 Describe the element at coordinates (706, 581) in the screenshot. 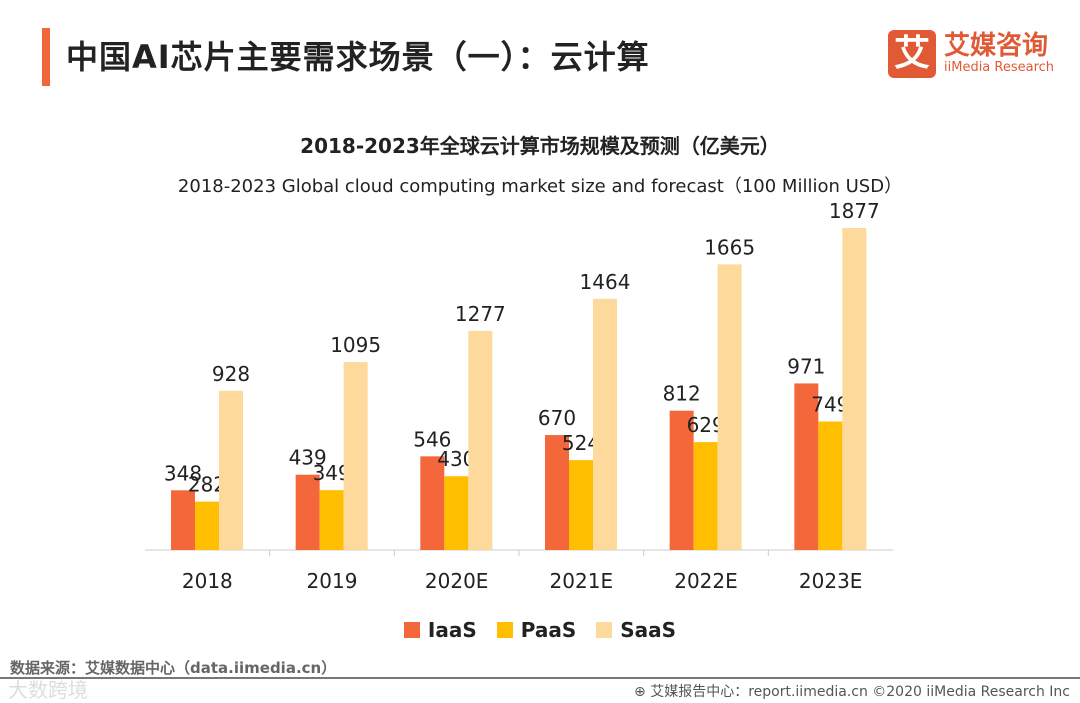

I see `x-tick-label: 2022E` at that location.